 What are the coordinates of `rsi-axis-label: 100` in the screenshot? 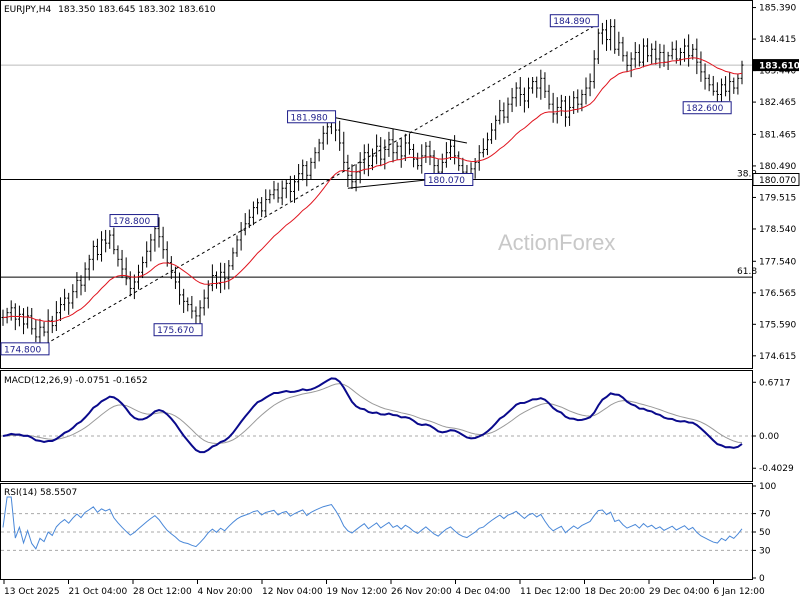 It's located at (767, 487).